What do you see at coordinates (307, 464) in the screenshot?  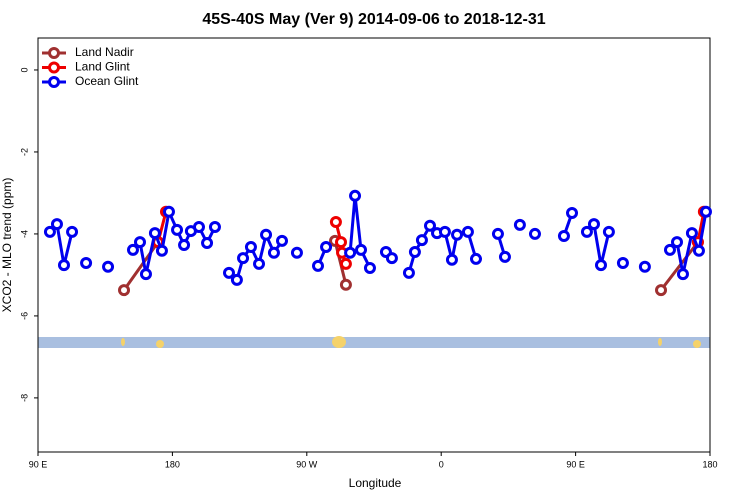 I see `x-tick-label: 90 W` at bounding box center [307, 464].